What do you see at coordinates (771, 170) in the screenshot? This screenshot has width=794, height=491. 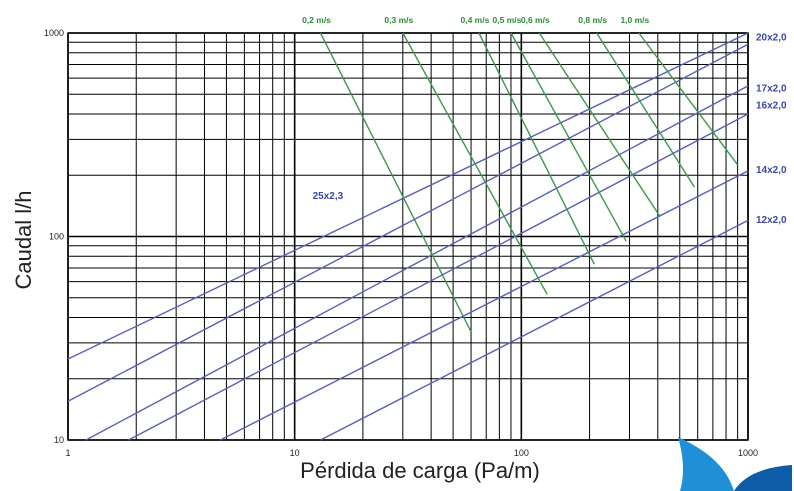 I see `pipe-label: 14x2,0` at bounding box center [771, 170].